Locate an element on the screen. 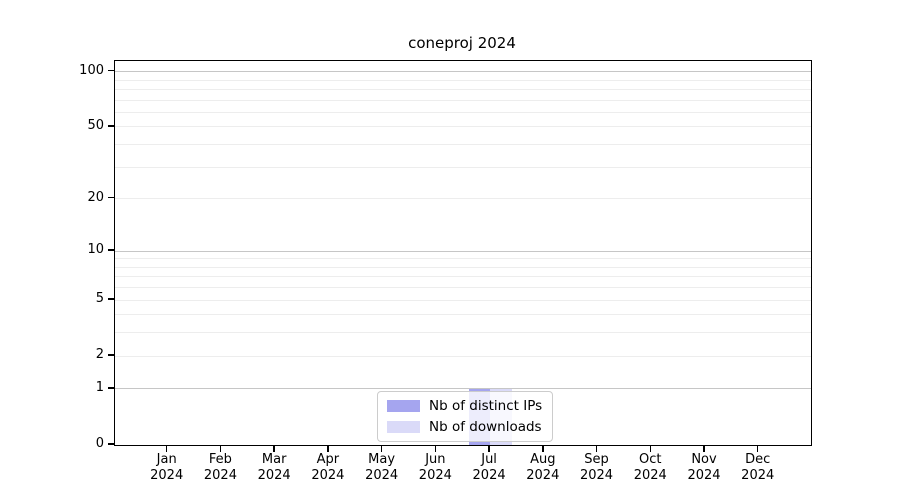 The height and width of the screenshot is (500, 900). legend-item-distinct-ips: Nb of distinct IPs is located at coordinates (464, 406).